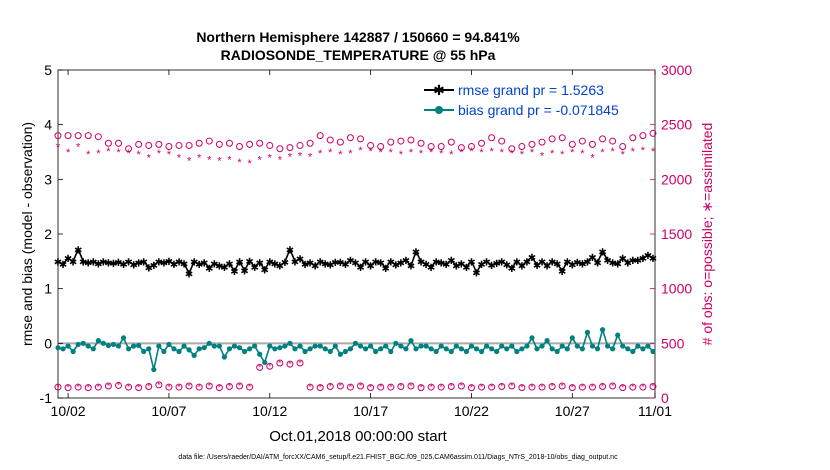  Describe the element at coordinates (48, 70) in the screenshot. I see `y-left-tick-label: 5` at that location.